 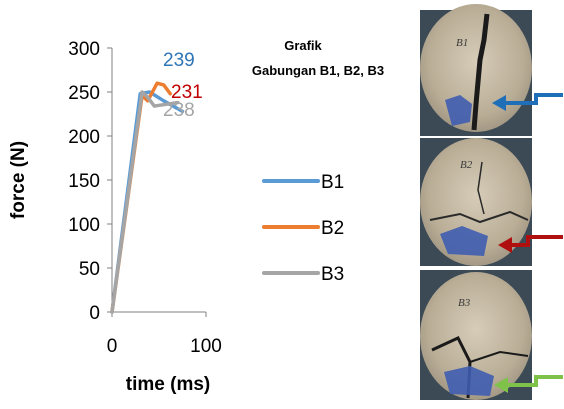 What do you see at coordinates (462, 43) in the screenshot?
I see `photo-label-b1: B1` at bounding box center [462, 43].